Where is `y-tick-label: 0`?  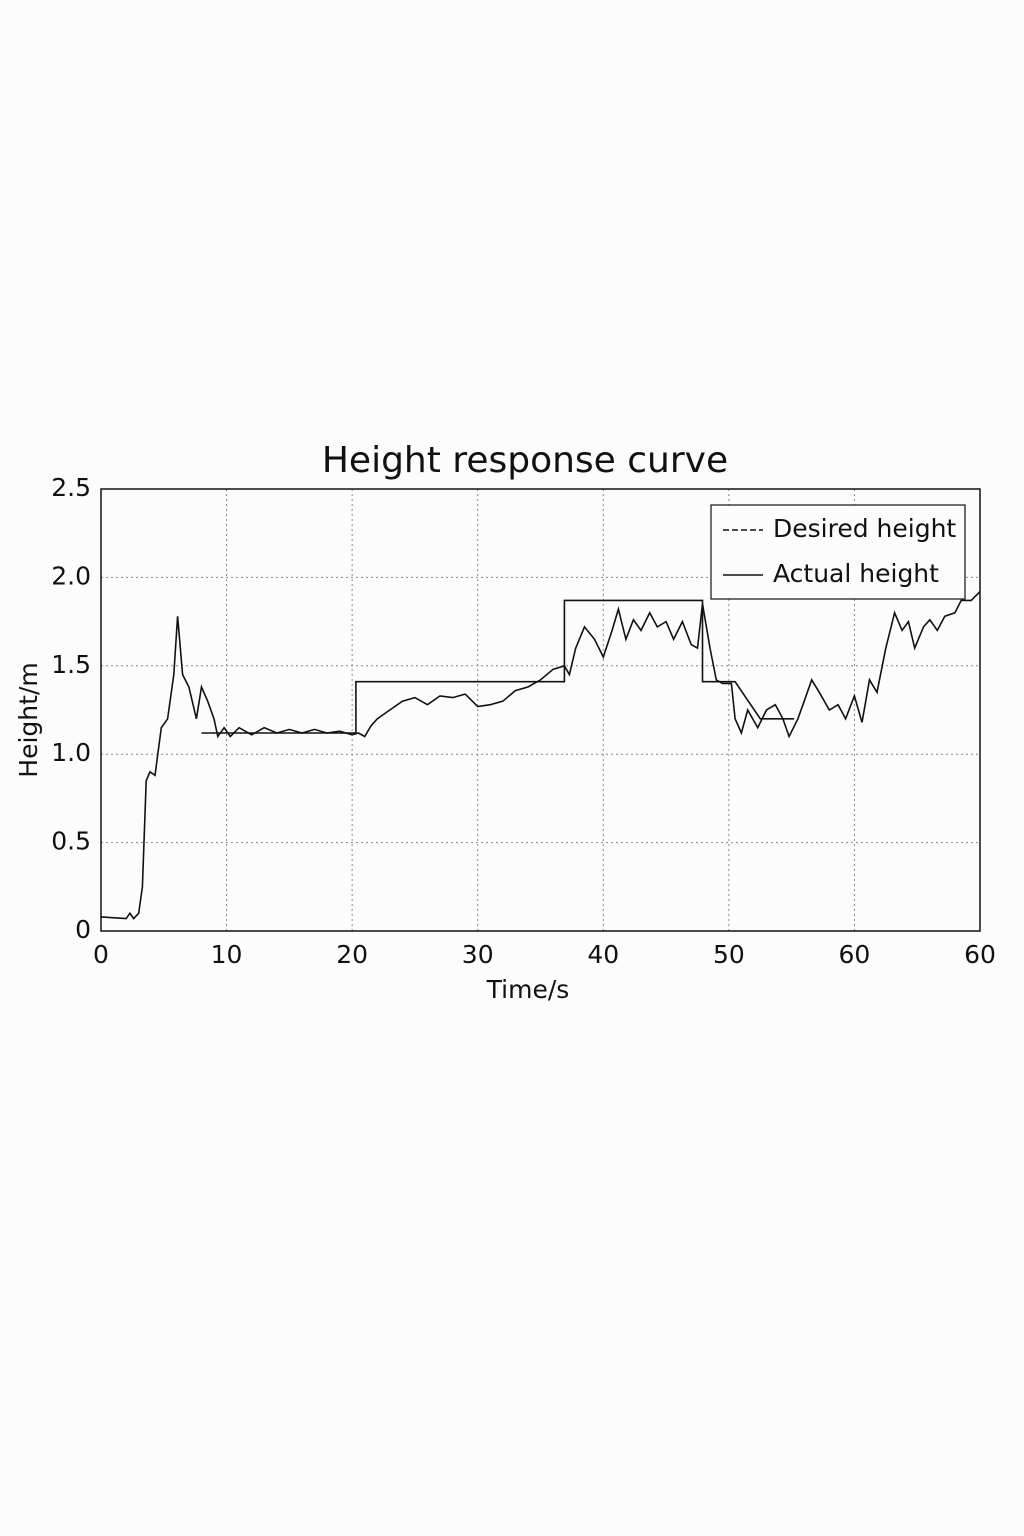
y-tick-label: 0 is located at coordinates (83, 929).